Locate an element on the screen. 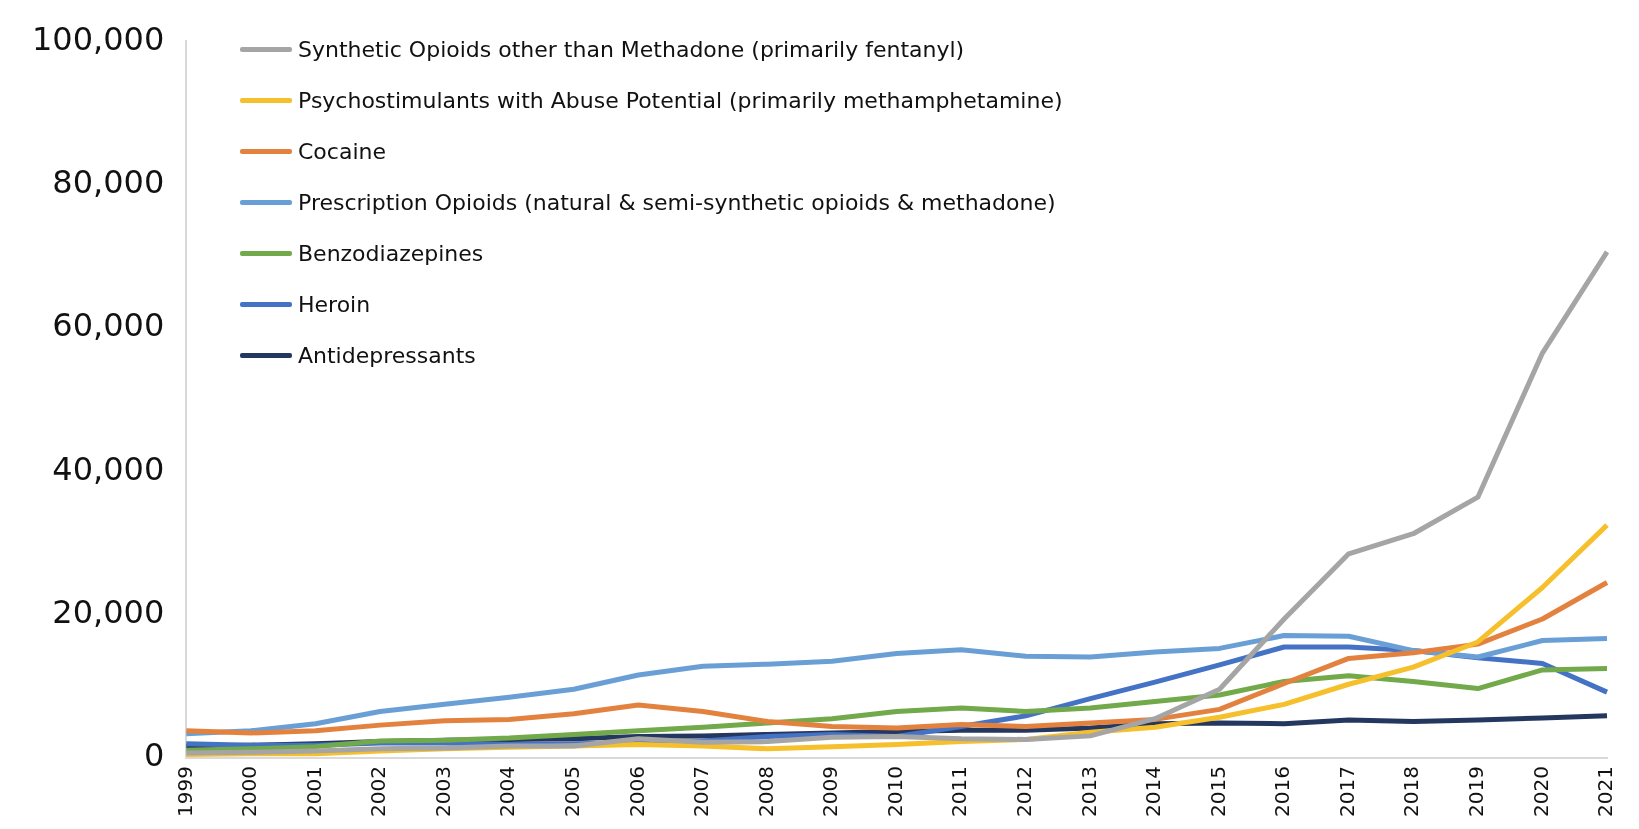 The image size is (1639, 829). y-tick-label: 60,000 is located at coordinates (108, 325).